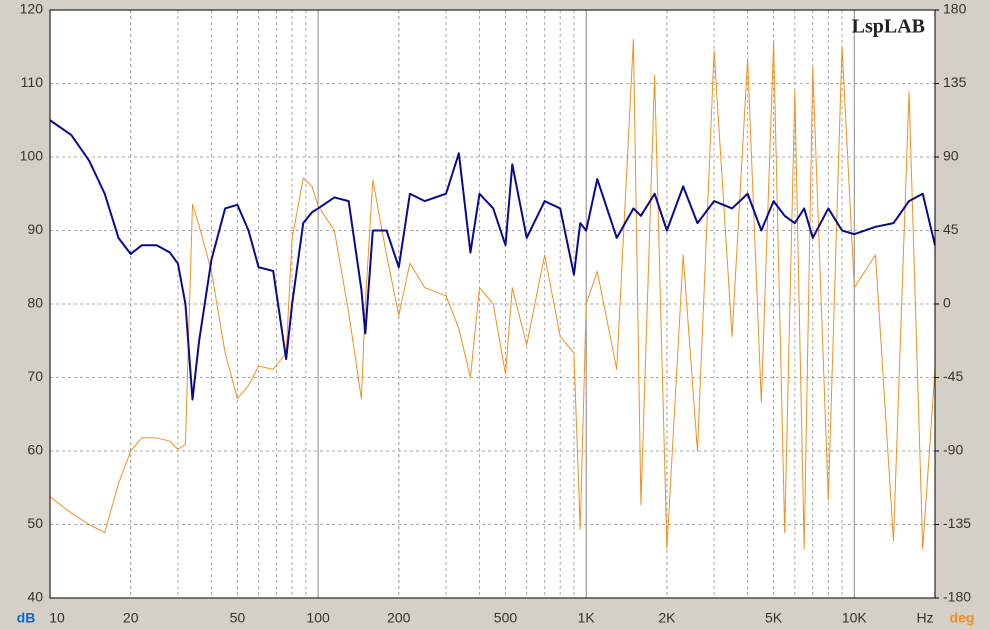 The width and height of the screenshot is (990, 630). Describe the element at coordinates (399, 618) in the screenshot. I see `x-tick-label: 200` at that location.